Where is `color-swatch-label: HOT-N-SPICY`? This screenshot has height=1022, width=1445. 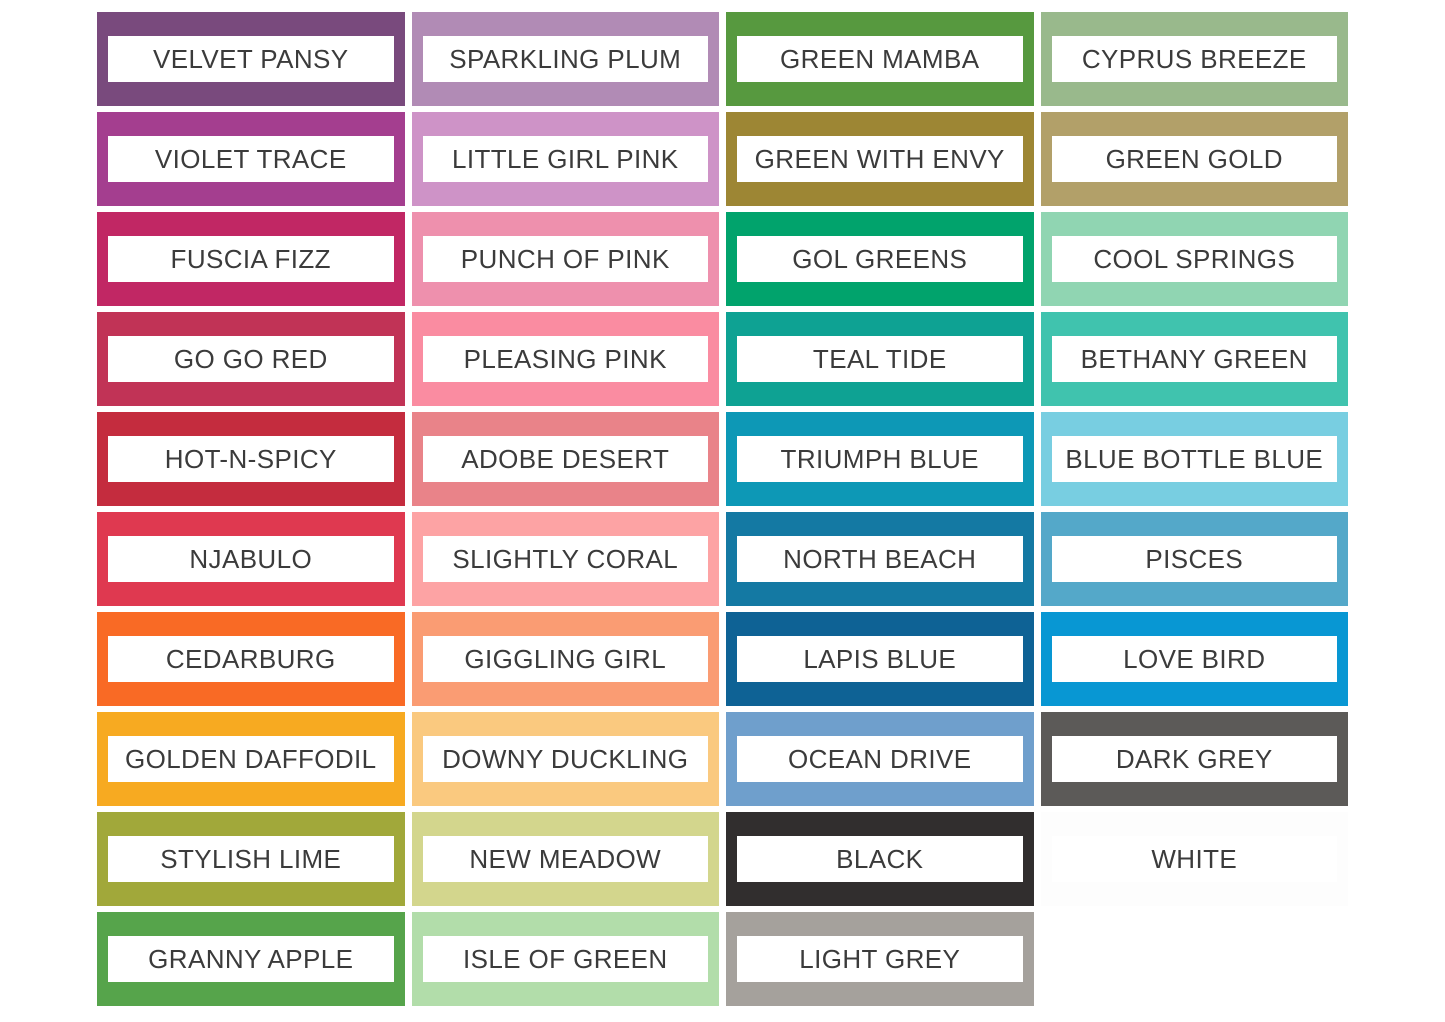 color-swatch-label: HOT-N-SPICY is located at coordinates (251, 459).